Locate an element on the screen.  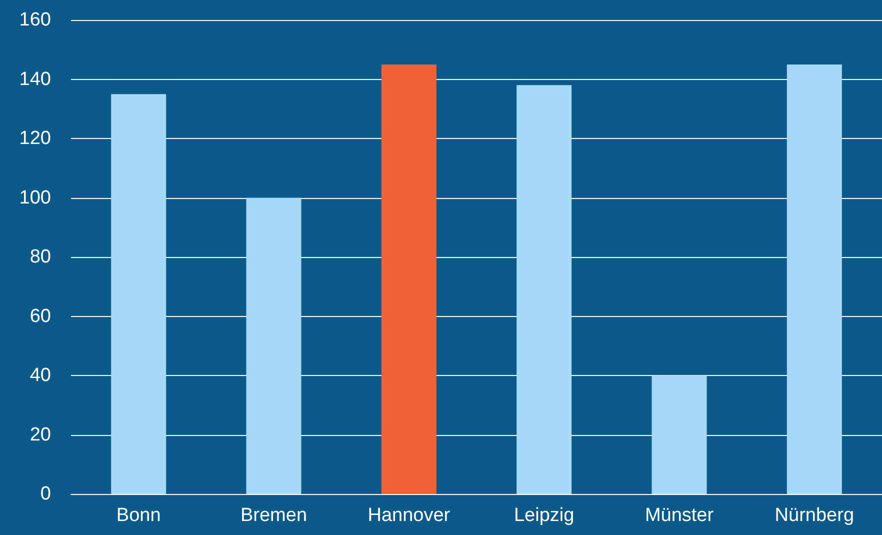
y-tick-label: 60 is located at coordinates (40, 316).